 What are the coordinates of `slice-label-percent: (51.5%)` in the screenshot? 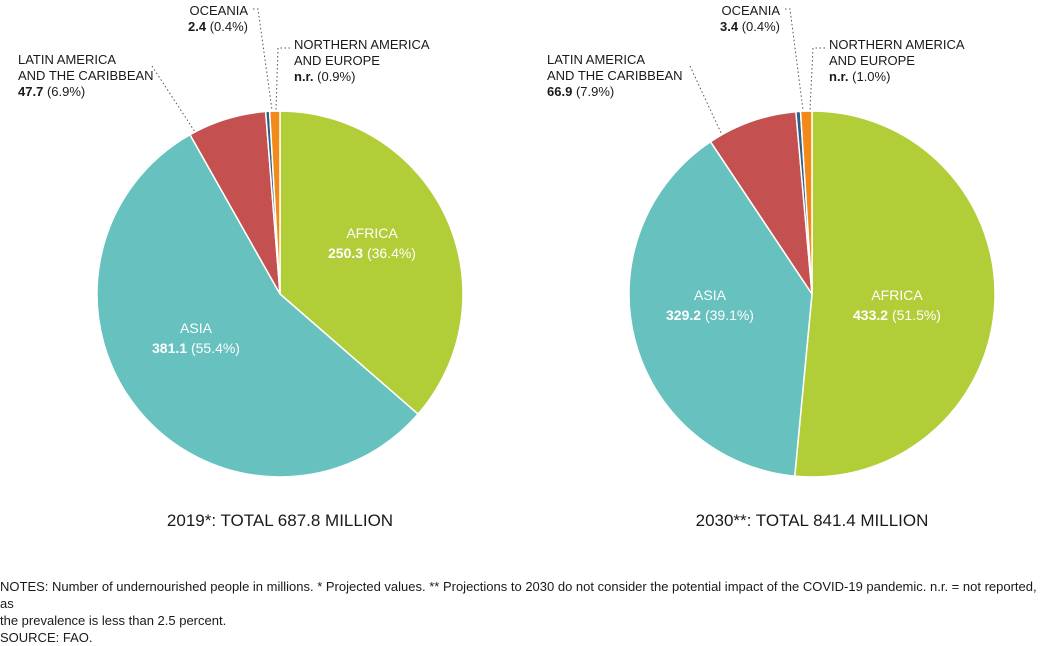 It's located at (916, 315).